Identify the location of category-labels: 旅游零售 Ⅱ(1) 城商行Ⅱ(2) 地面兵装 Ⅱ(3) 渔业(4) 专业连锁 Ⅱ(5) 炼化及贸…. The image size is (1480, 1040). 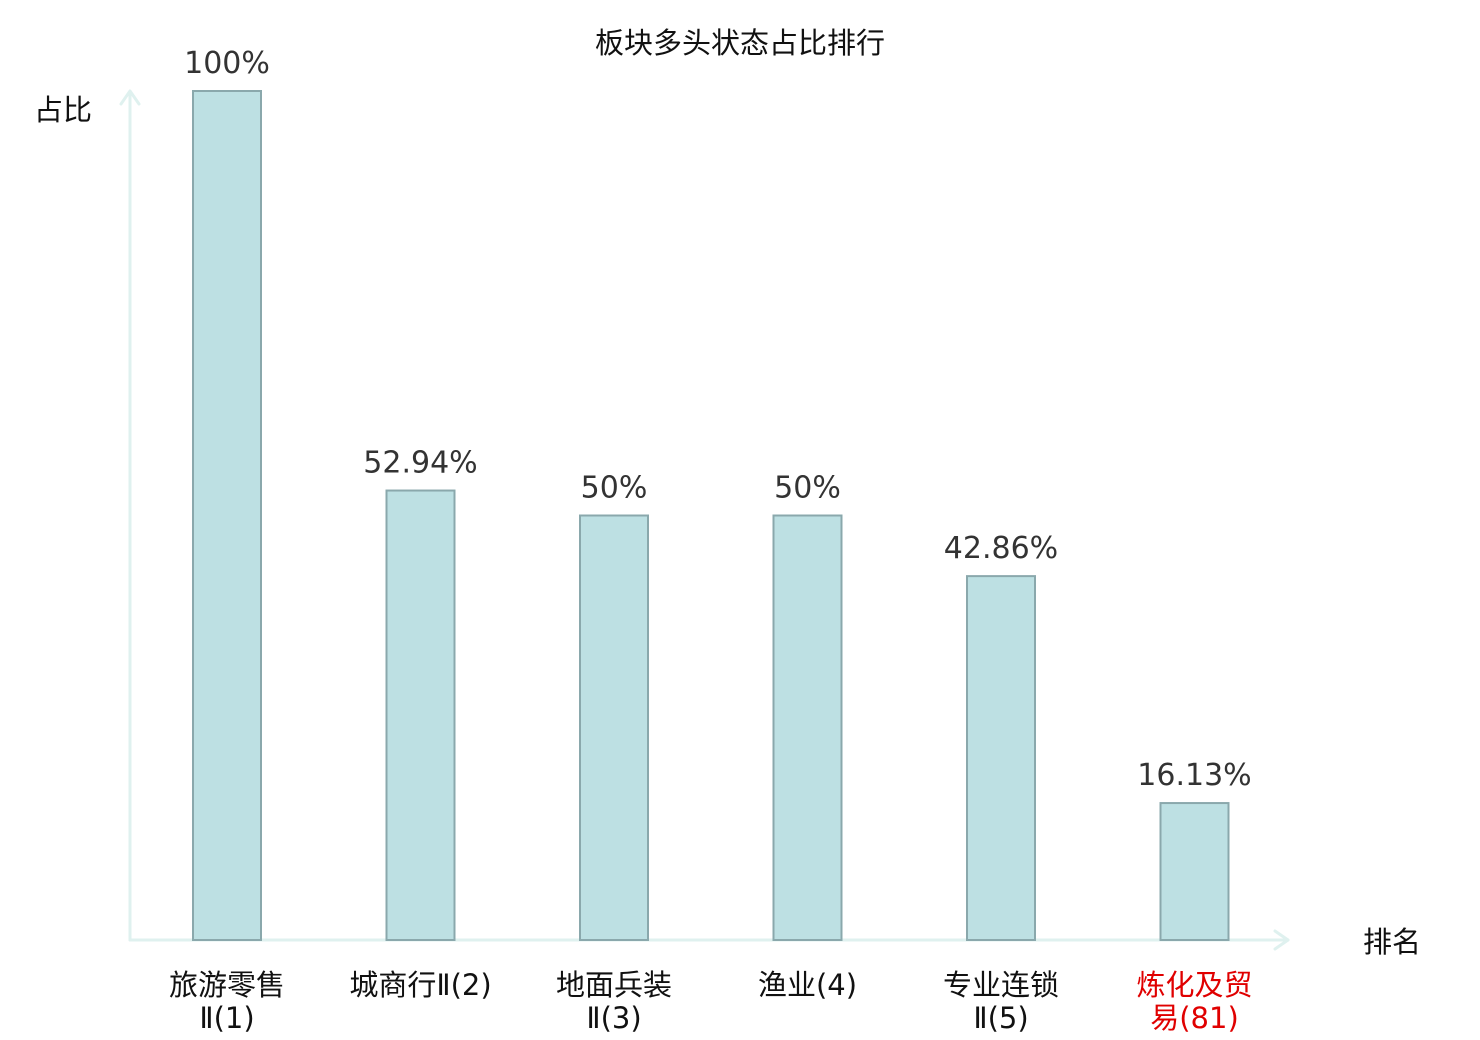
(711, 1001).